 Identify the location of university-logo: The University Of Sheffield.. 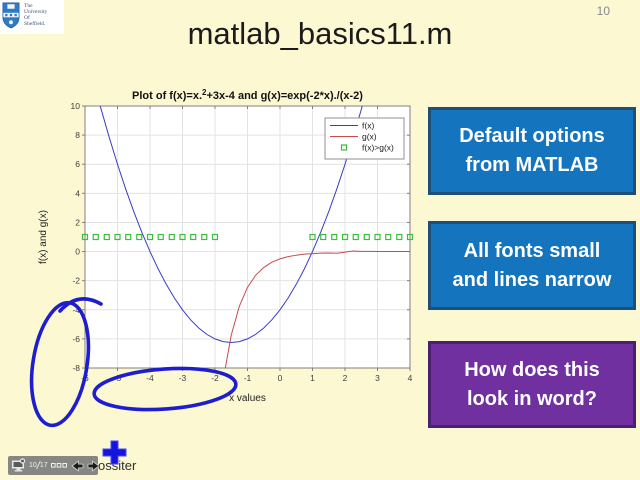
(32, 17).